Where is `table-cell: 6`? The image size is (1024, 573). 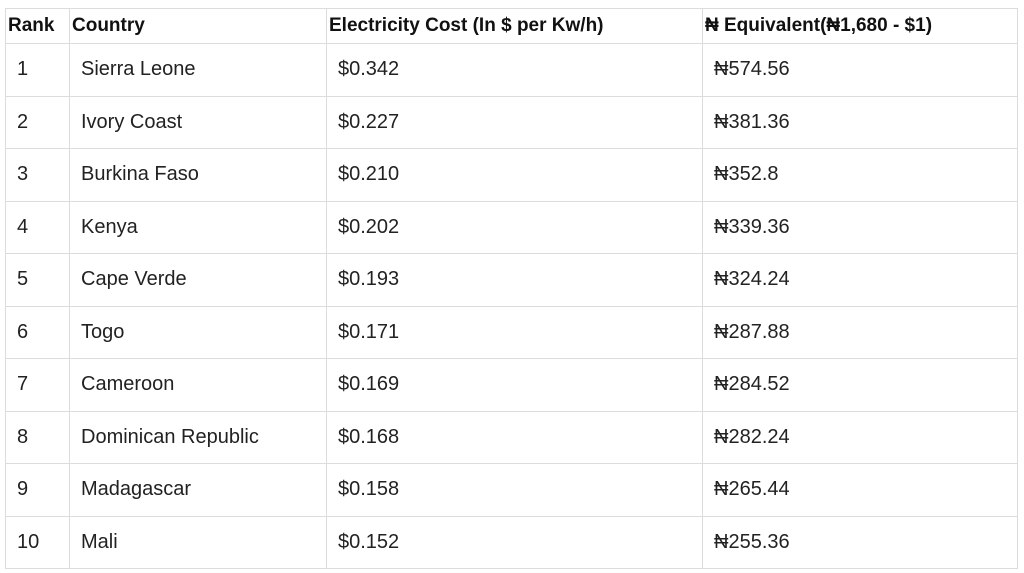 table-cell: 6 is located at coordinates (37, 332).